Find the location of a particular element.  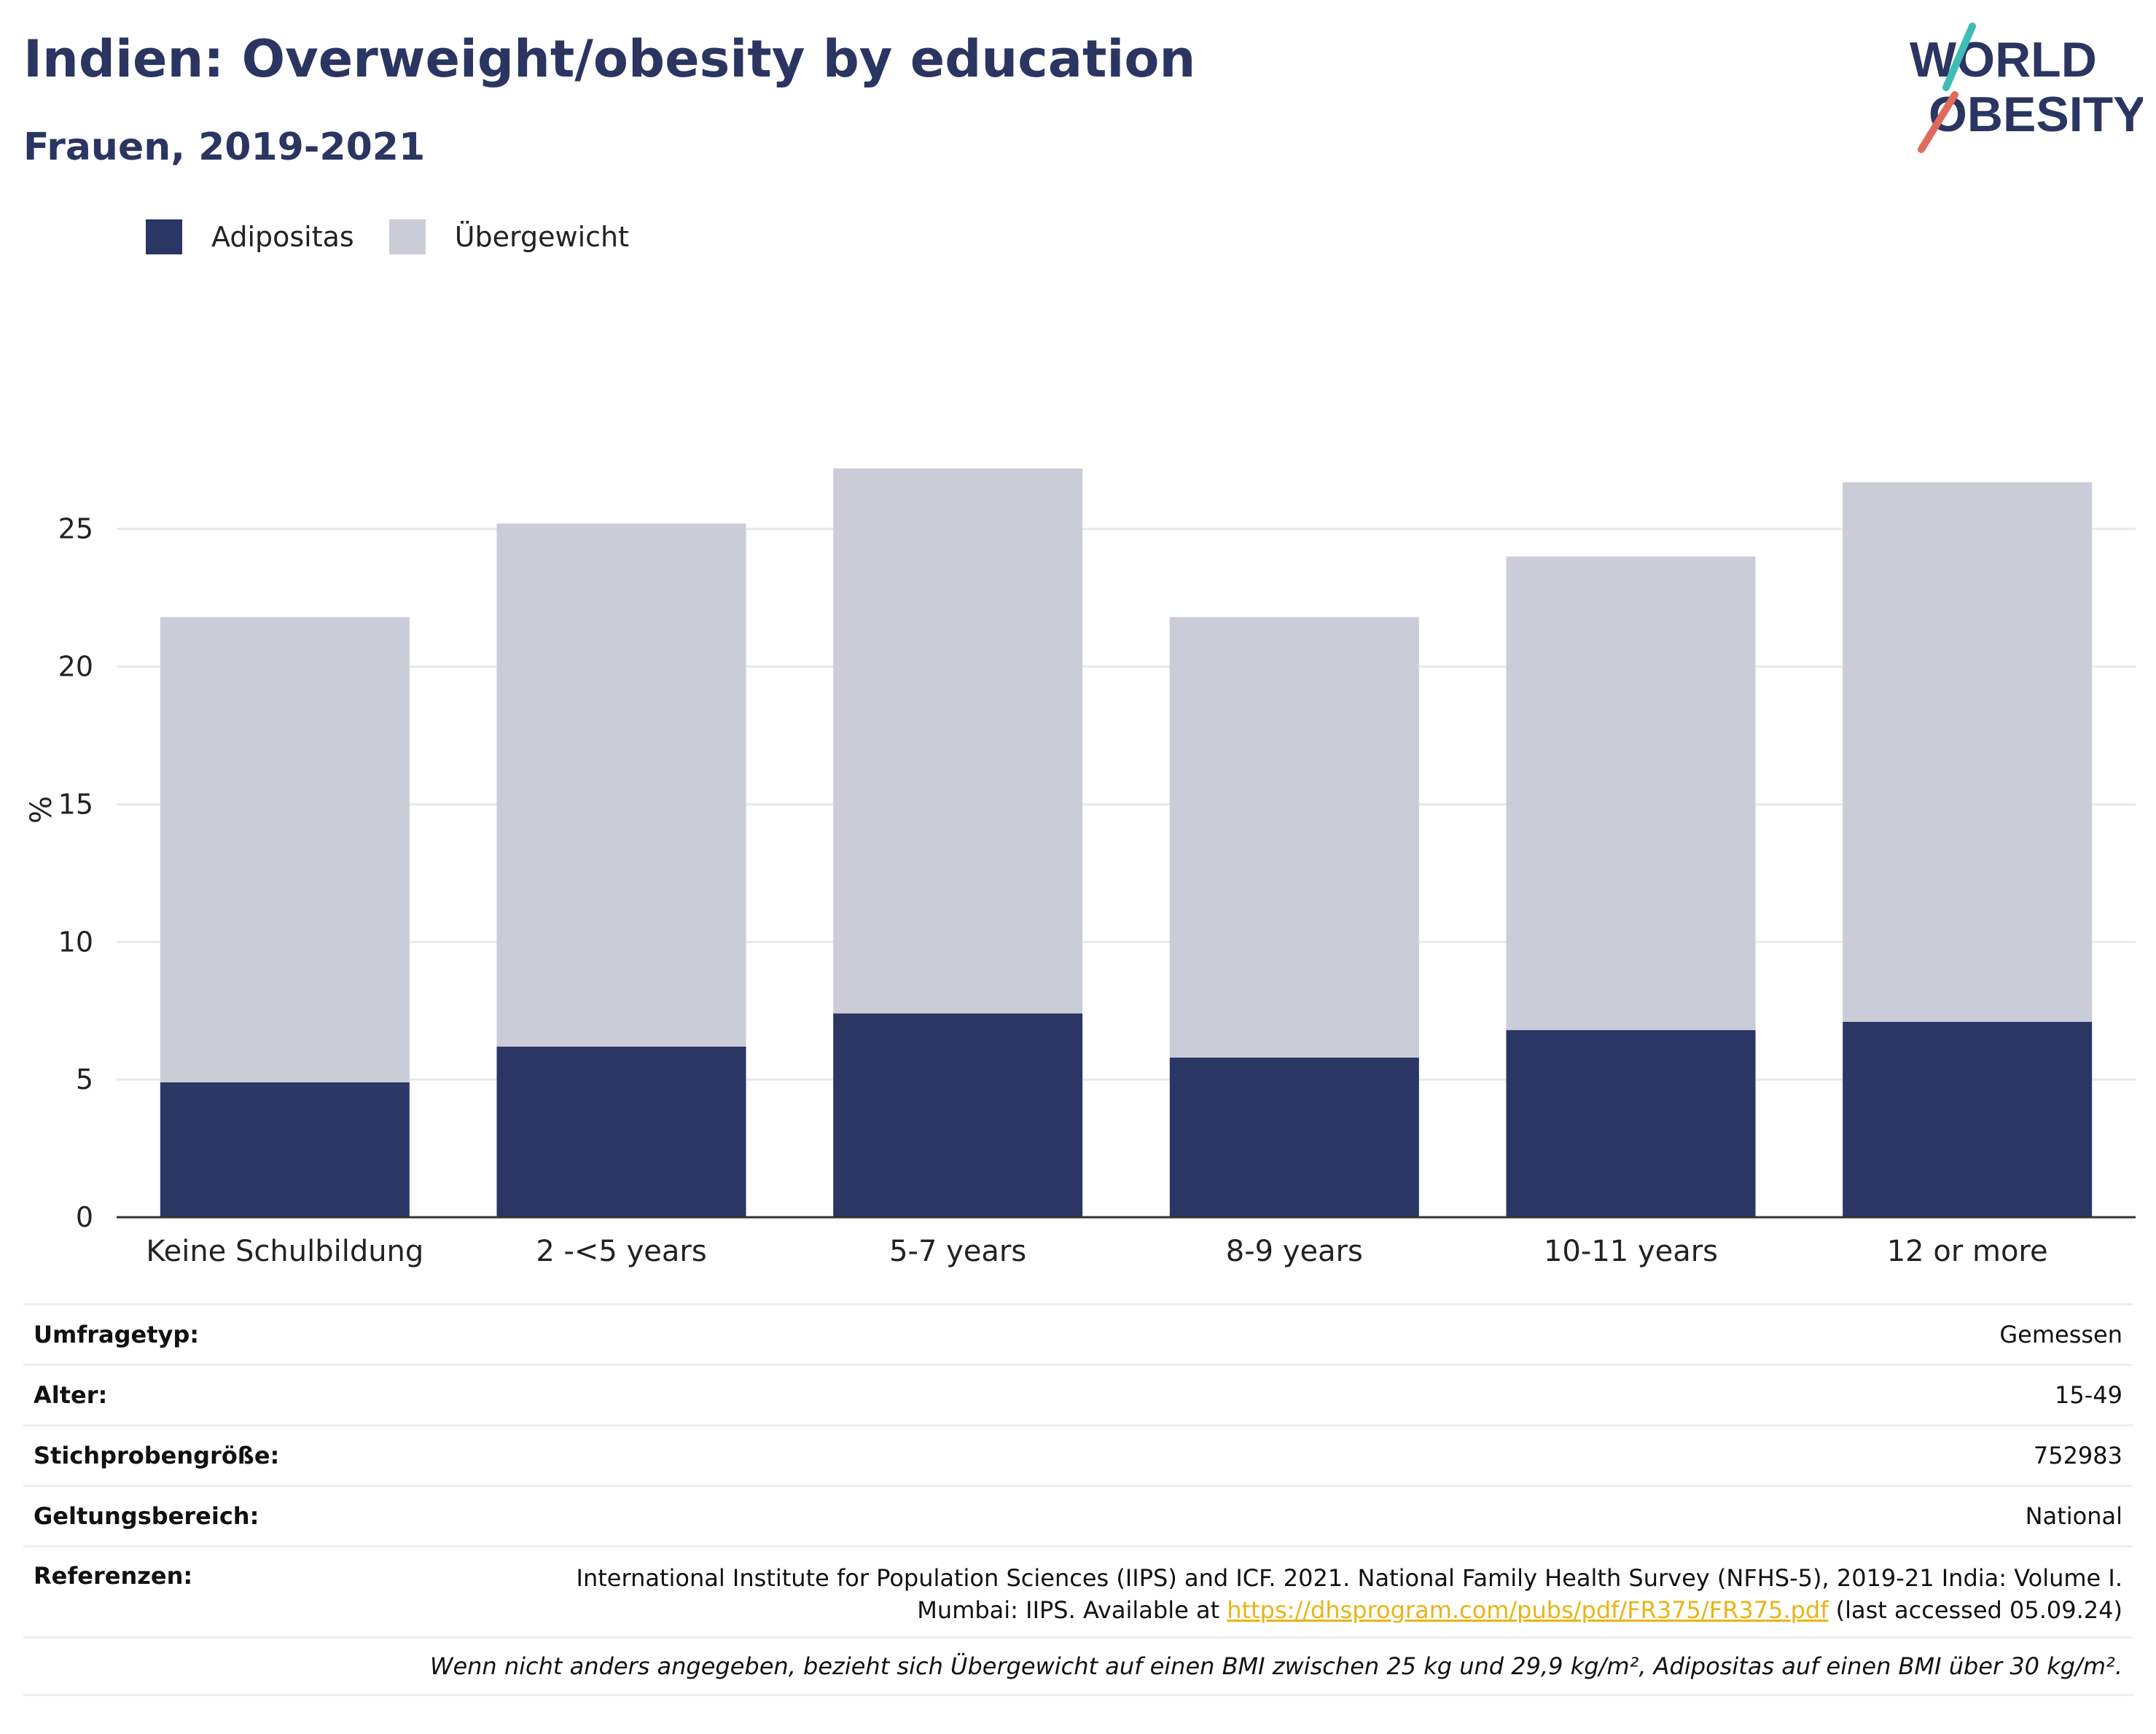

info-value: Gemessen is located at coordinates (2061, 1334).